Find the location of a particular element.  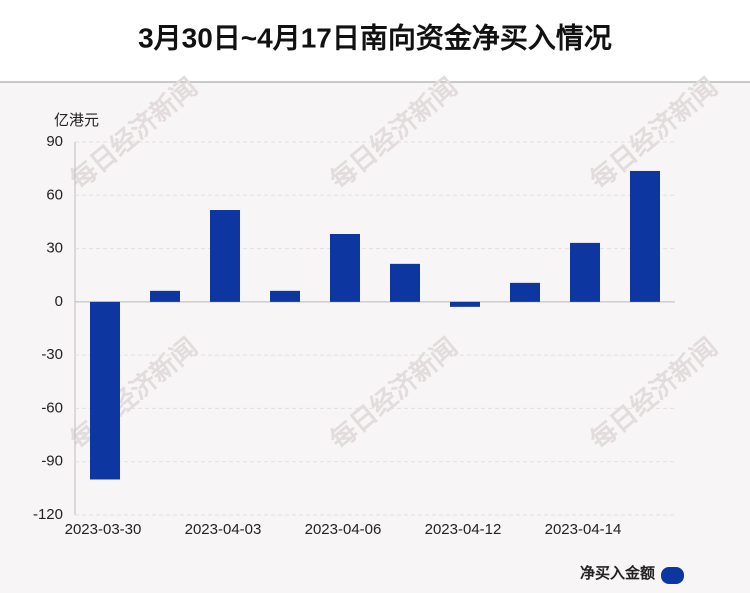

x-tick-label: 2023-04-12 is located at coordinates (463, 529).